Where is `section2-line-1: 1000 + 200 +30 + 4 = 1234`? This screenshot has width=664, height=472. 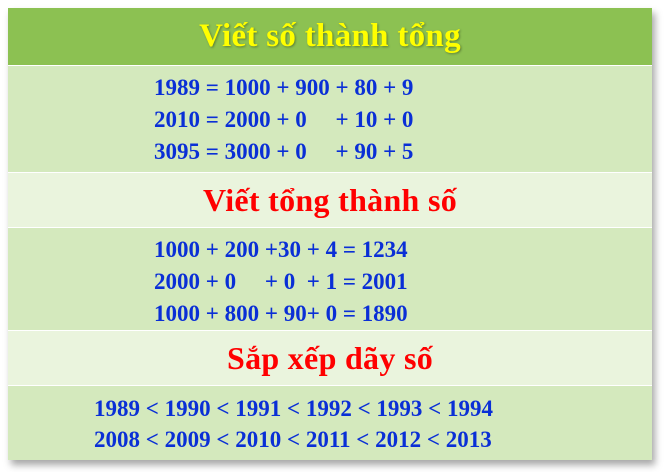 section2-line-1: 1000 + 200 +30 + 4 = 1234 is located at coordinates (281, 249).